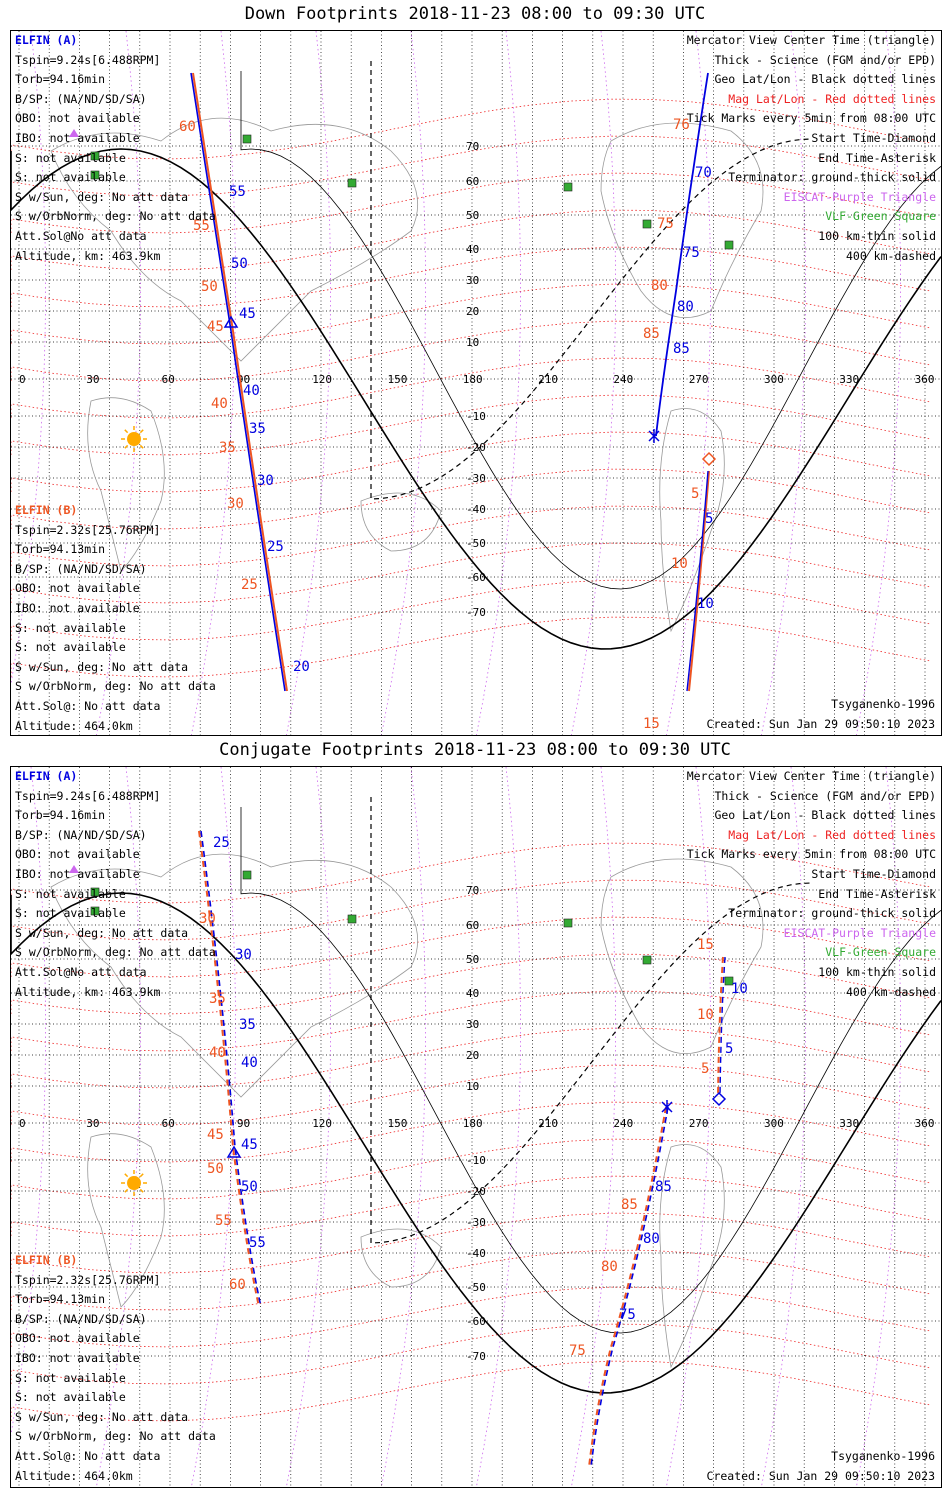 The width and height of the screenshot is (950, 1500). What do you see at coordinates (77, 1357) in the screenshot?
I see `elfin-b-info-line: IBO: not available` at bounding box center [77, 1357].